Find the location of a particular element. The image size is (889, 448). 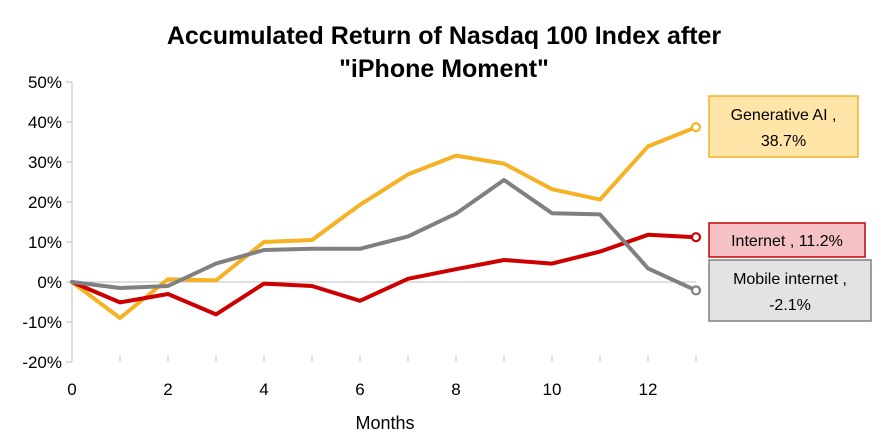

y-tick-label: 50% is located at coordinates (45, 82).